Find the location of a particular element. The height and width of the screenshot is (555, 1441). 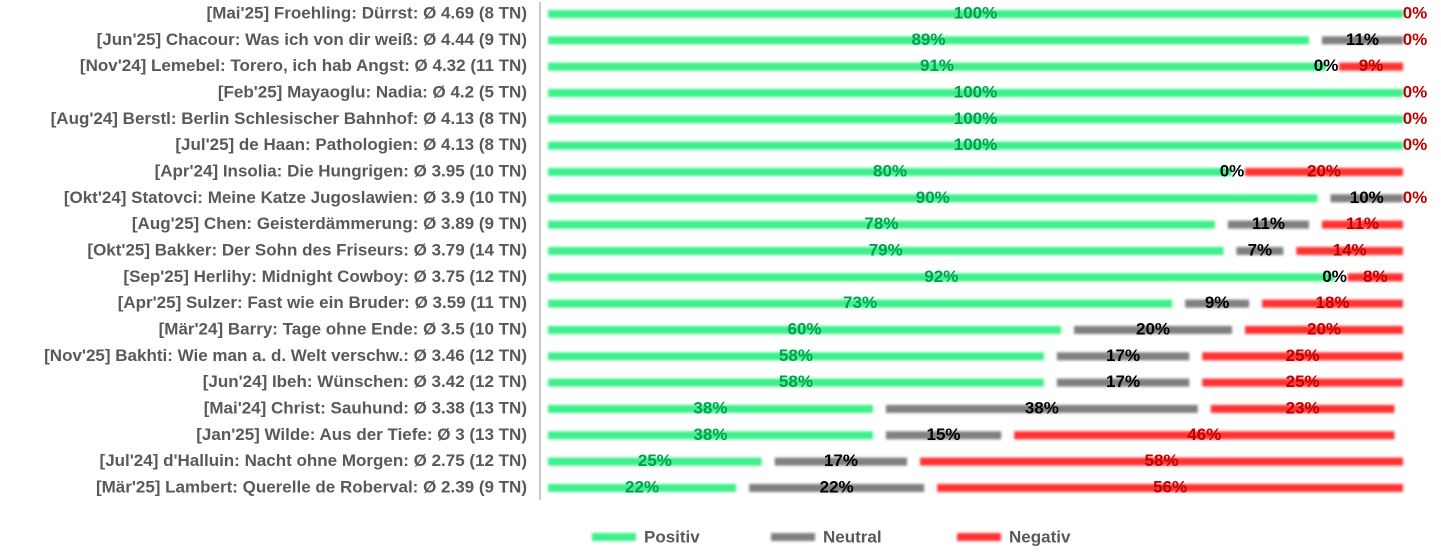

value-label: 73% is located at coordinates (860, 302).